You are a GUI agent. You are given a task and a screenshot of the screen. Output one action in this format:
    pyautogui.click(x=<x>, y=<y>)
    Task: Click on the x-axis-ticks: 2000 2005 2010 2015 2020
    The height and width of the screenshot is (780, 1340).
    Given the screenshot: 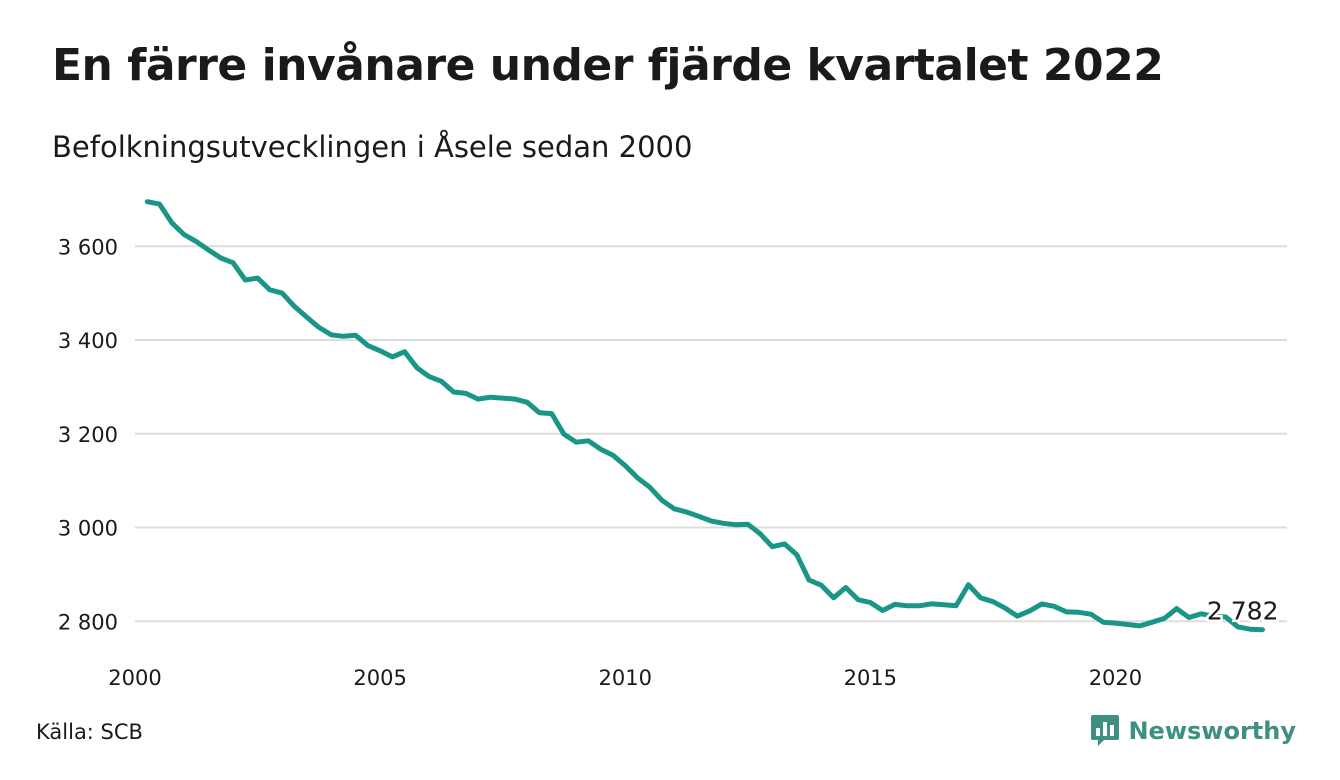 What is the action you would take?
    pyautogui.click(x=625, y=678)
    